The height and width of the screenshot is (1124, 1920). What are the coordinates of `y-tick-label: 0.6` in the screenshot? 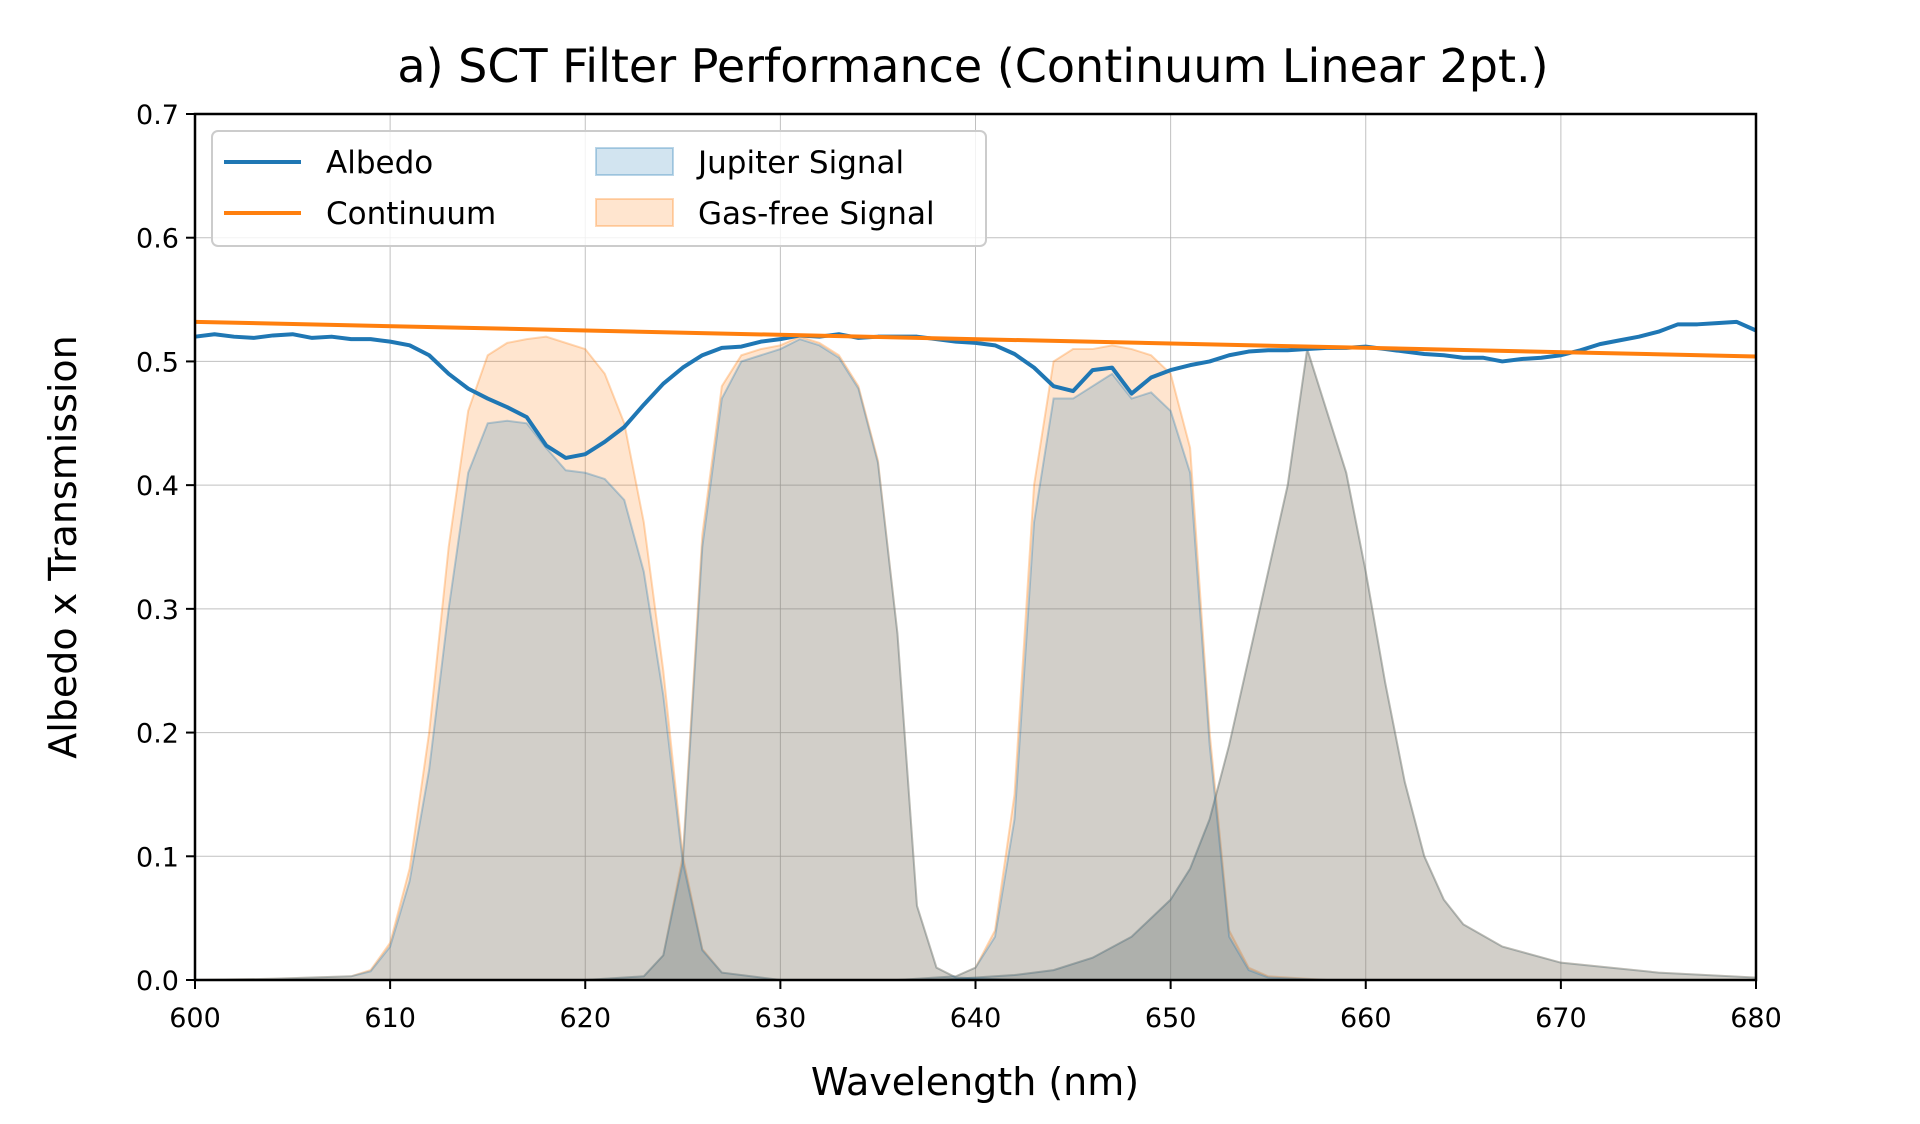 It's located at (157, 239).